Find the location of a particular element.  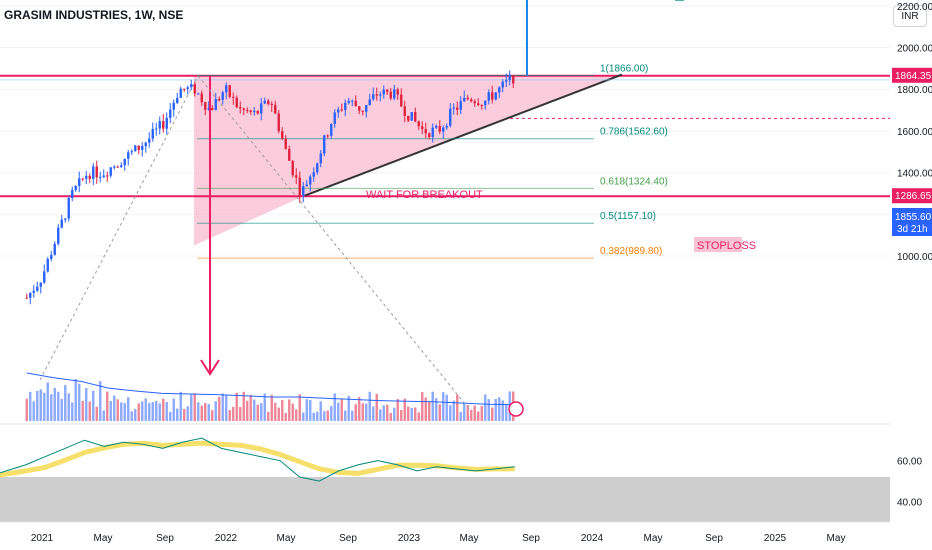

time-tick-label: 2024 is located at coordinates (592, 538).